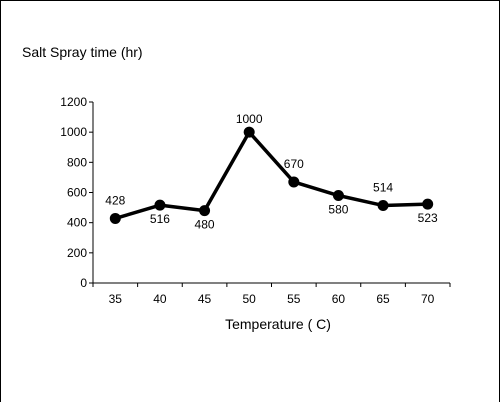 Image resolution: width=502 pixels, height=403 pixels. What do you see at coordinates (383, 299) in the screenshot?
I see `x-tick-label: 65` at bounding box center [383, 299].